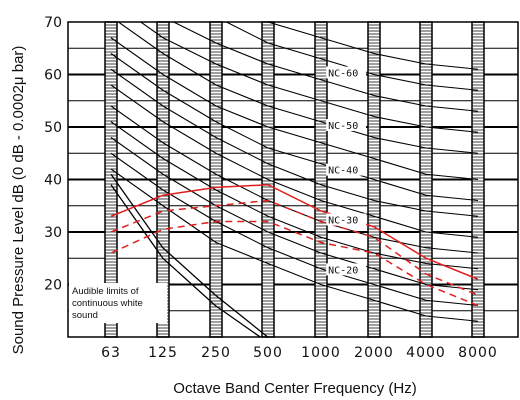 The image size is (520, 400). What do you see at coordinates (216, 353) in the screenshot?
I see `x-tick-250: 250` at bounding box center [216, 353].